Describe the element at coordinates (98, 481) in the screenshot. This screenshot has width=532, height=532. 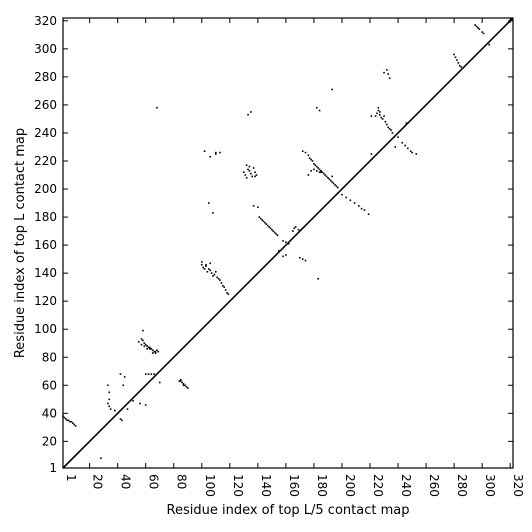
I see `x-tick-label: 20` at that location.